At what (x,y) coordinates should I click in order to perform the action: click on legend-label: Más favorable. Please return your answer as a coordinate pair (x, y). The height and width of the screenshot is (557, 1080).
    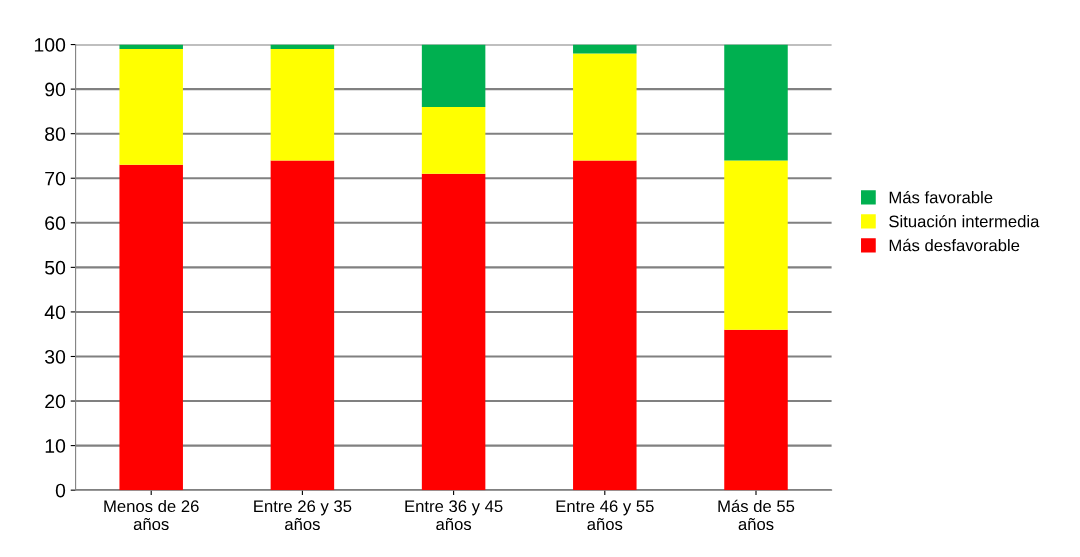
    Looking at the image, I should click on (941, 197).